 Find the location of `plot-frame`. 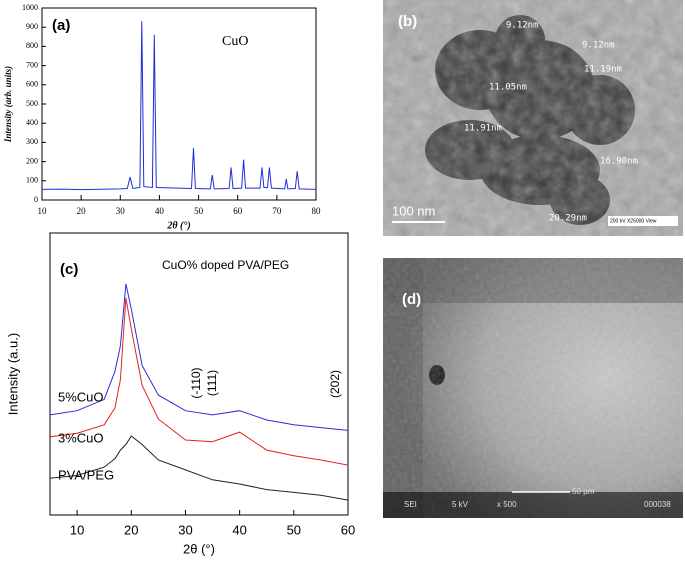

plot-frame is located at coordinates (179, 104).